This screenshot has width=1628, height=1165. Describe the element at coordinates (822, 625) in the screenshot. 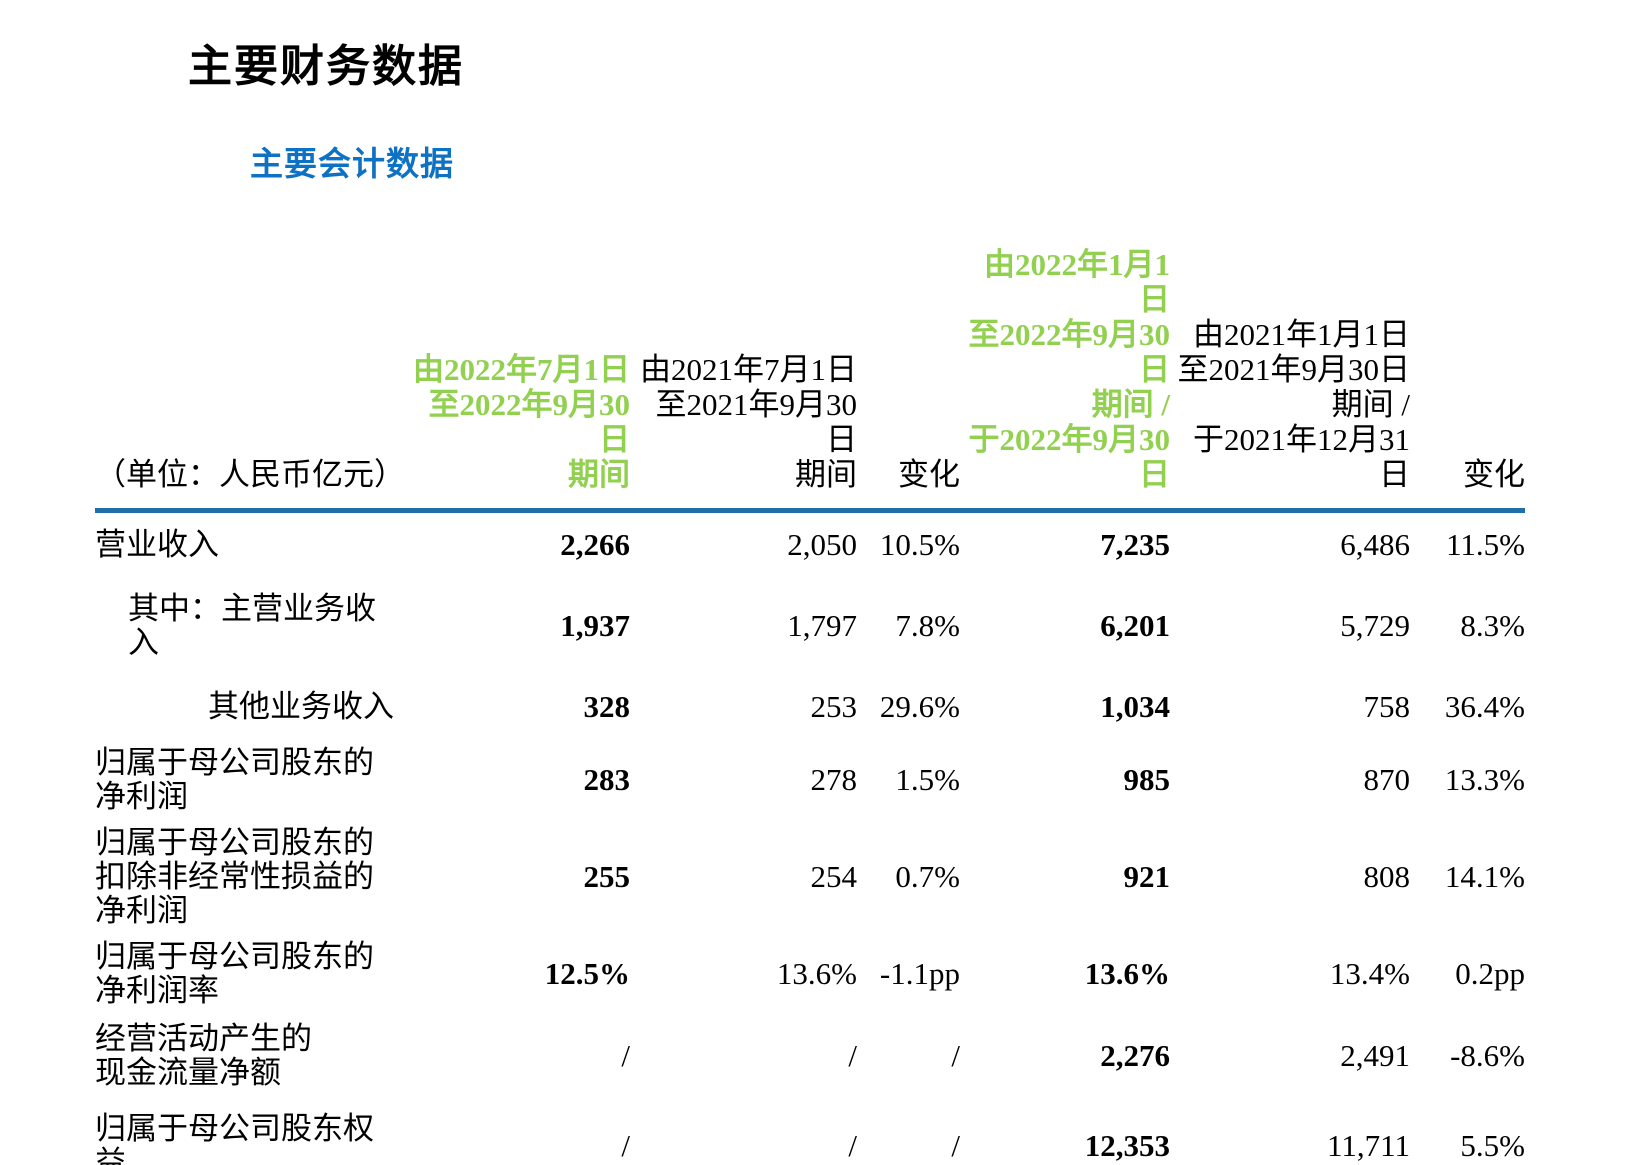

I see `cell: 1,797` at that location.